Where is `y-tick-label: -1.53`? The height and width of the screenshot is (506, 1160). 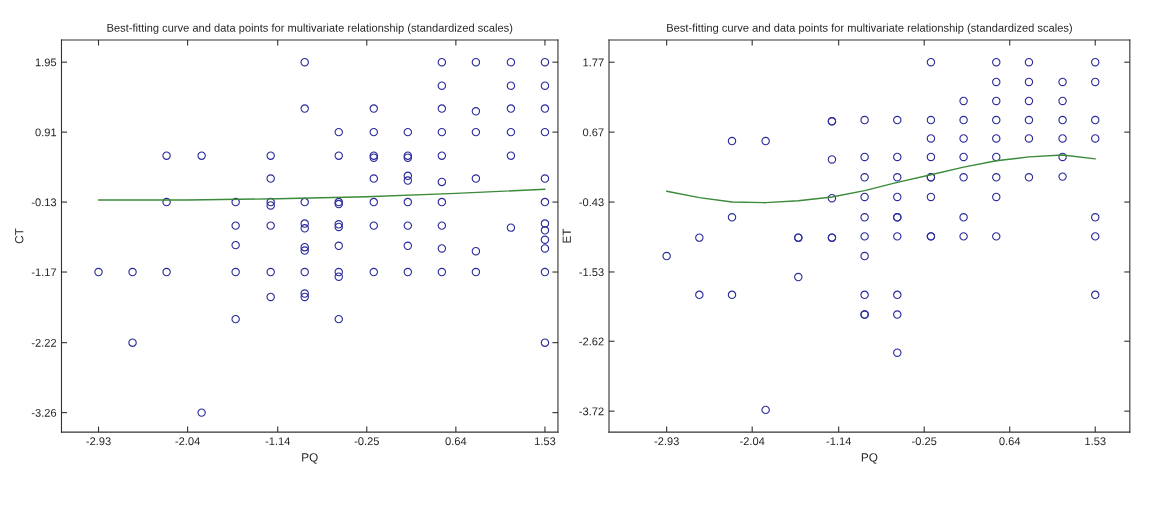 y-tick-label: -1.53 is located at coordinates (591, 272).